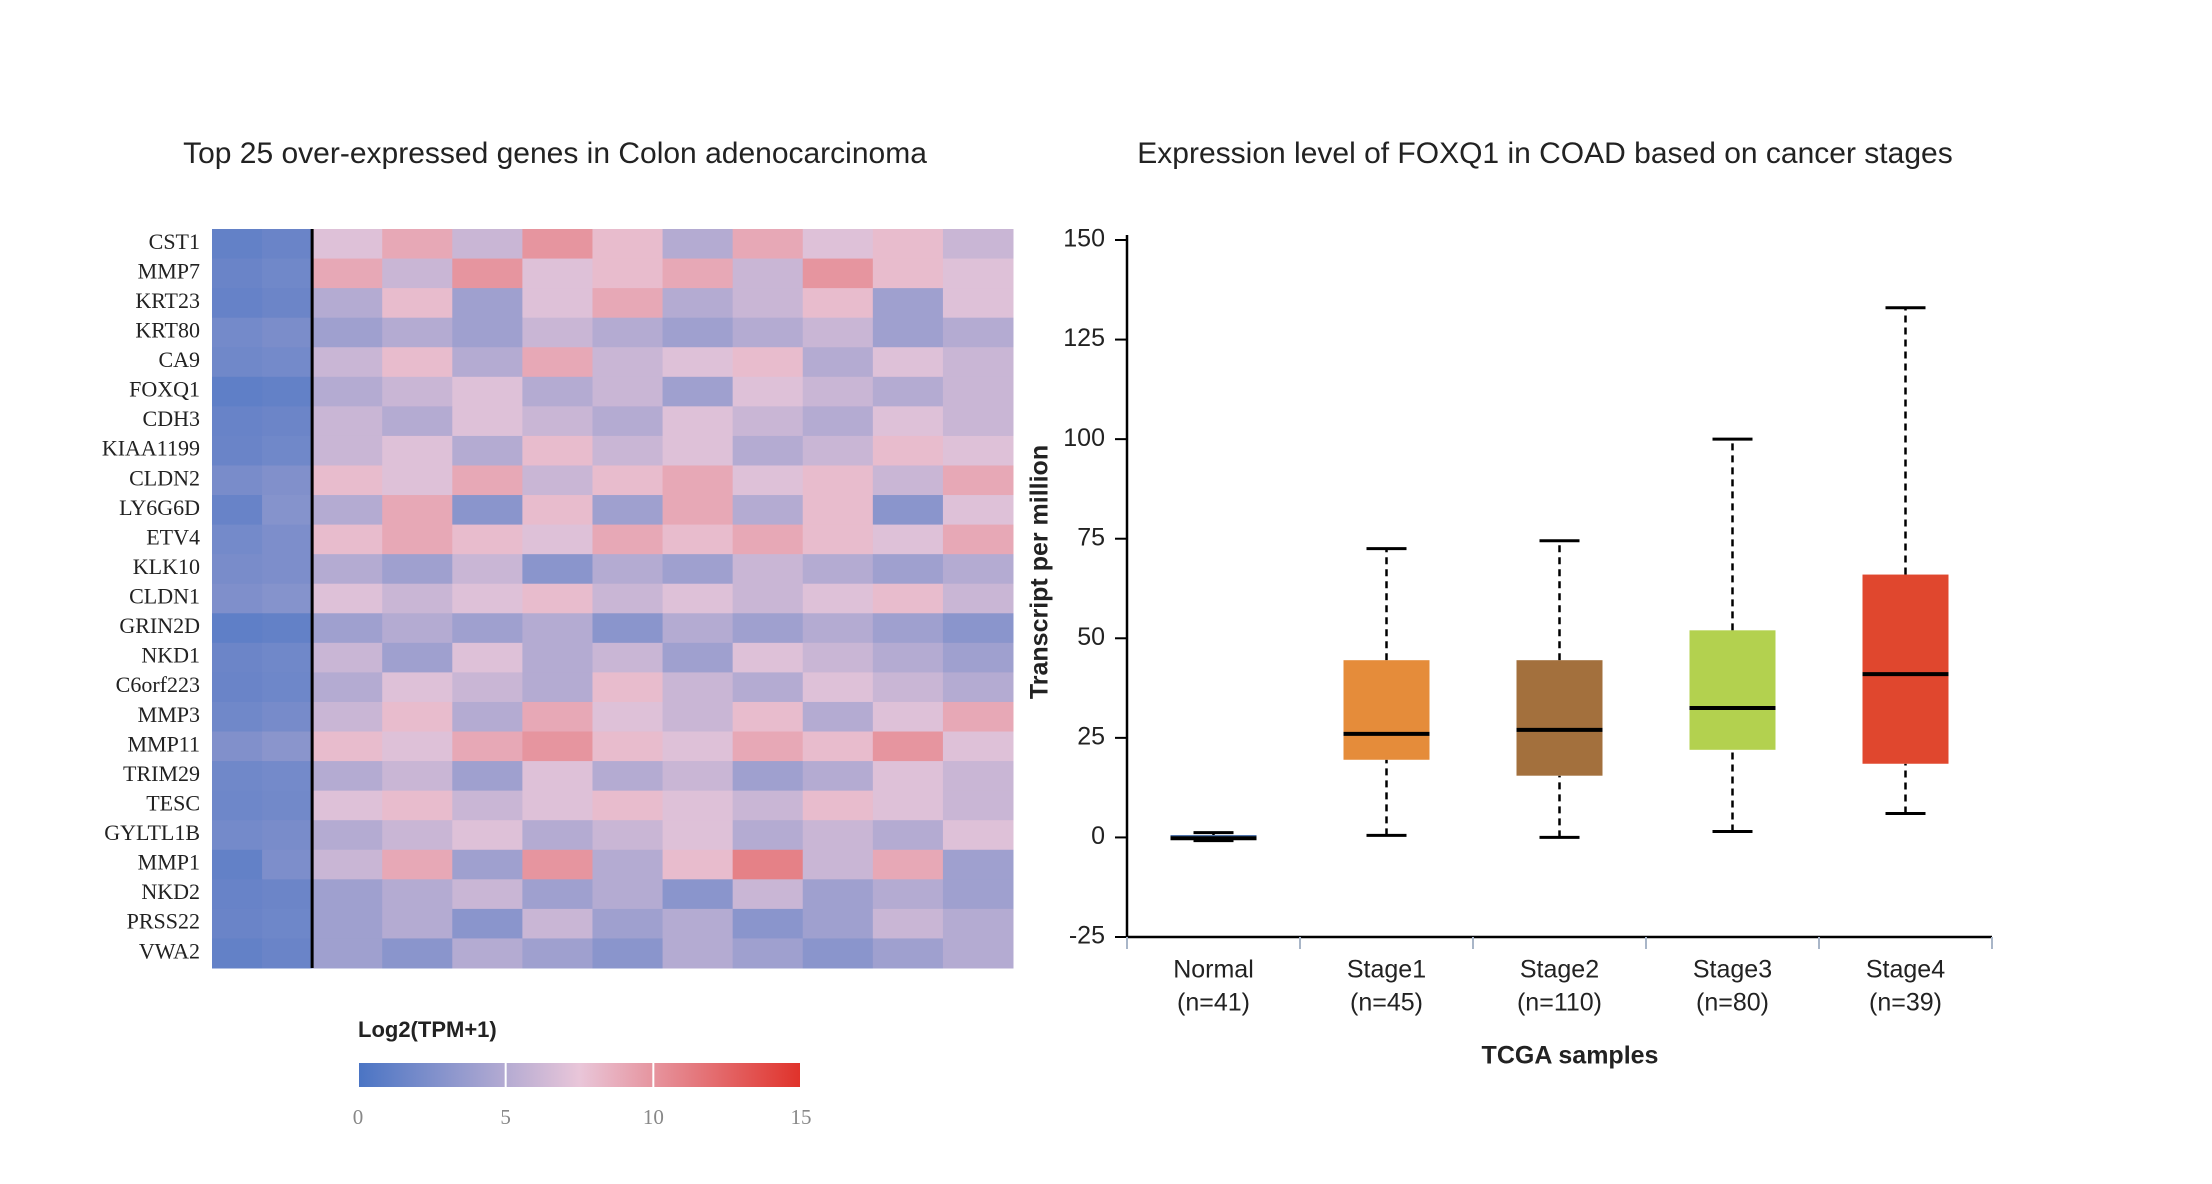  Describe the element at coordinates (358, 1117) in the screenshot. I see `colorbar-tick-label: 0` at that location.